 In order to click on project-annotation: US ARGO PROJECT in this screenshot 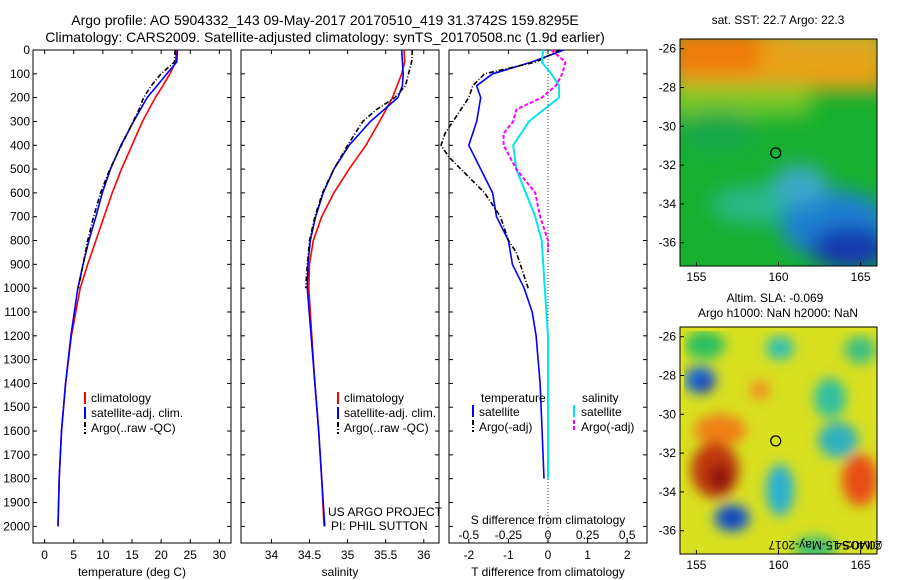, I will do `click(385, 512)`.